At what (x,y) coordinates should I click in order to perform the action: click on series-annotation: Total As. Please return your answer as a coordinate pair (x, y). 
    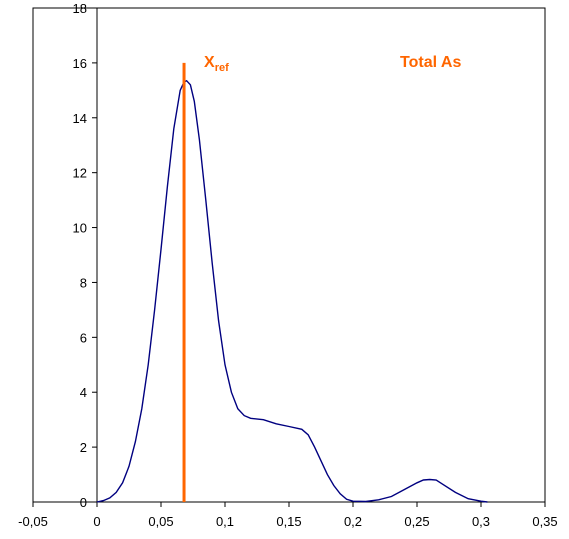
    Looking at the image, I should click on (430, 62).